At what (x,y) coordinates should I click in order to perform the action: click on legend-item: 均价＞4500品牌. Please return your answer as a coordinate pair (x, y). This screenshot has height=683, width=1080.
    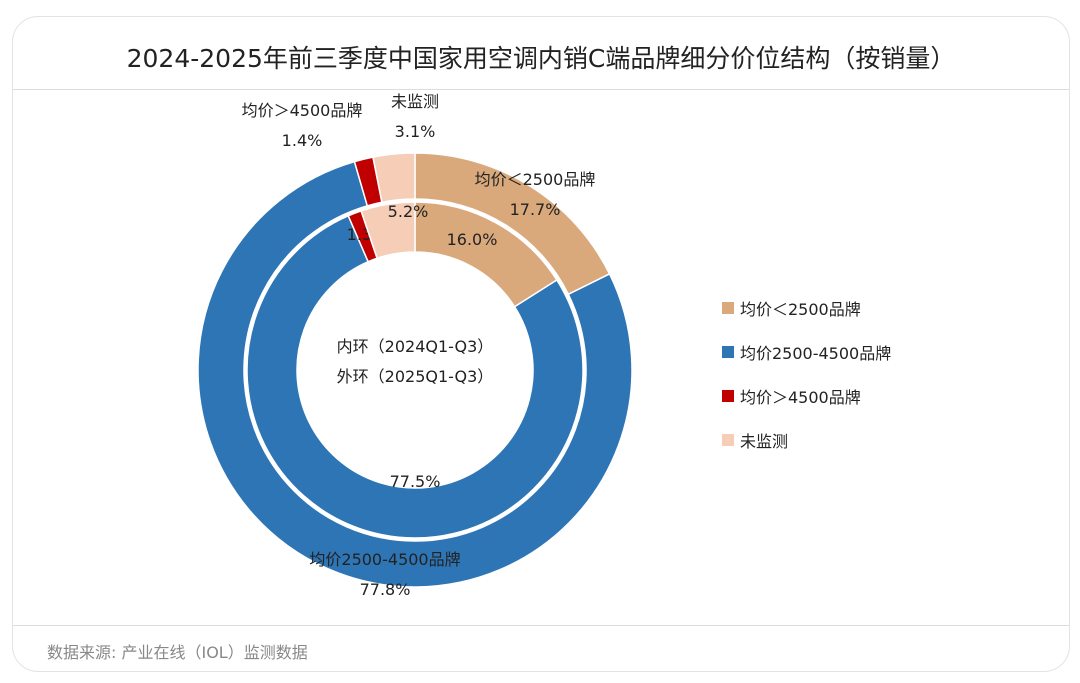
    Looking at the image, I should click on (806, 396).